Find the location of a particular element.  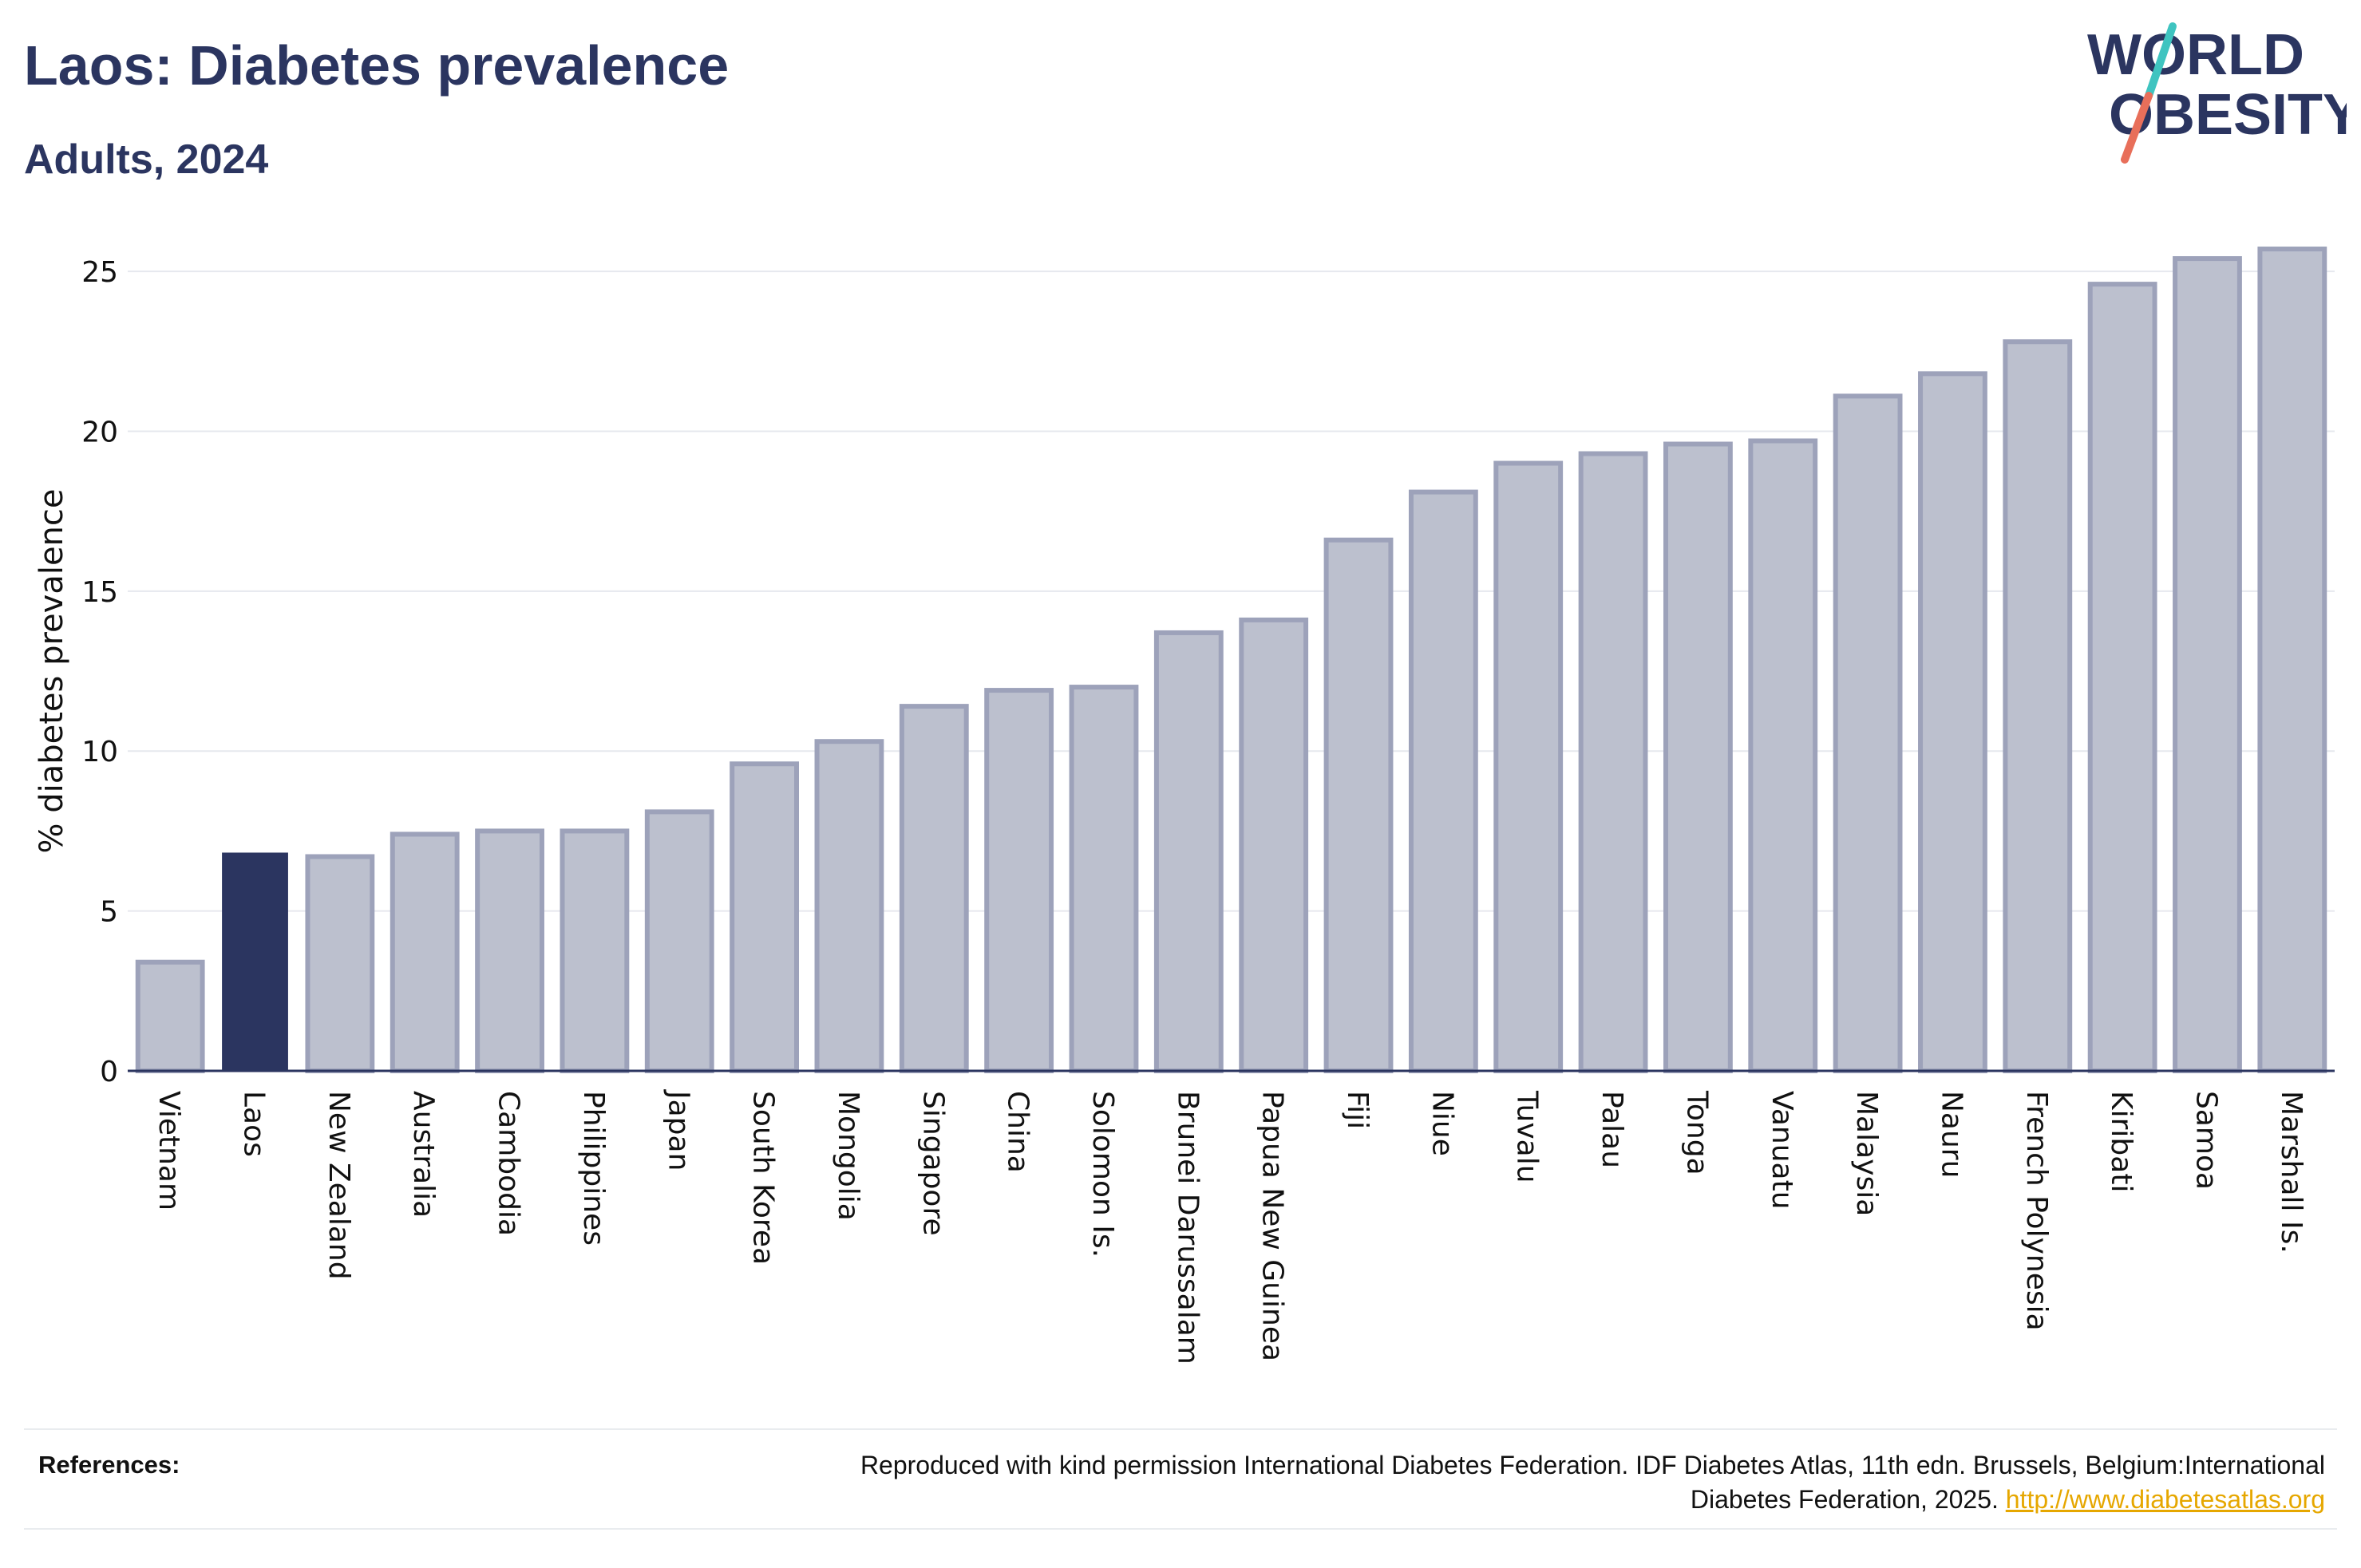

bar-solomon-is is located at coordinates (1104, 879).